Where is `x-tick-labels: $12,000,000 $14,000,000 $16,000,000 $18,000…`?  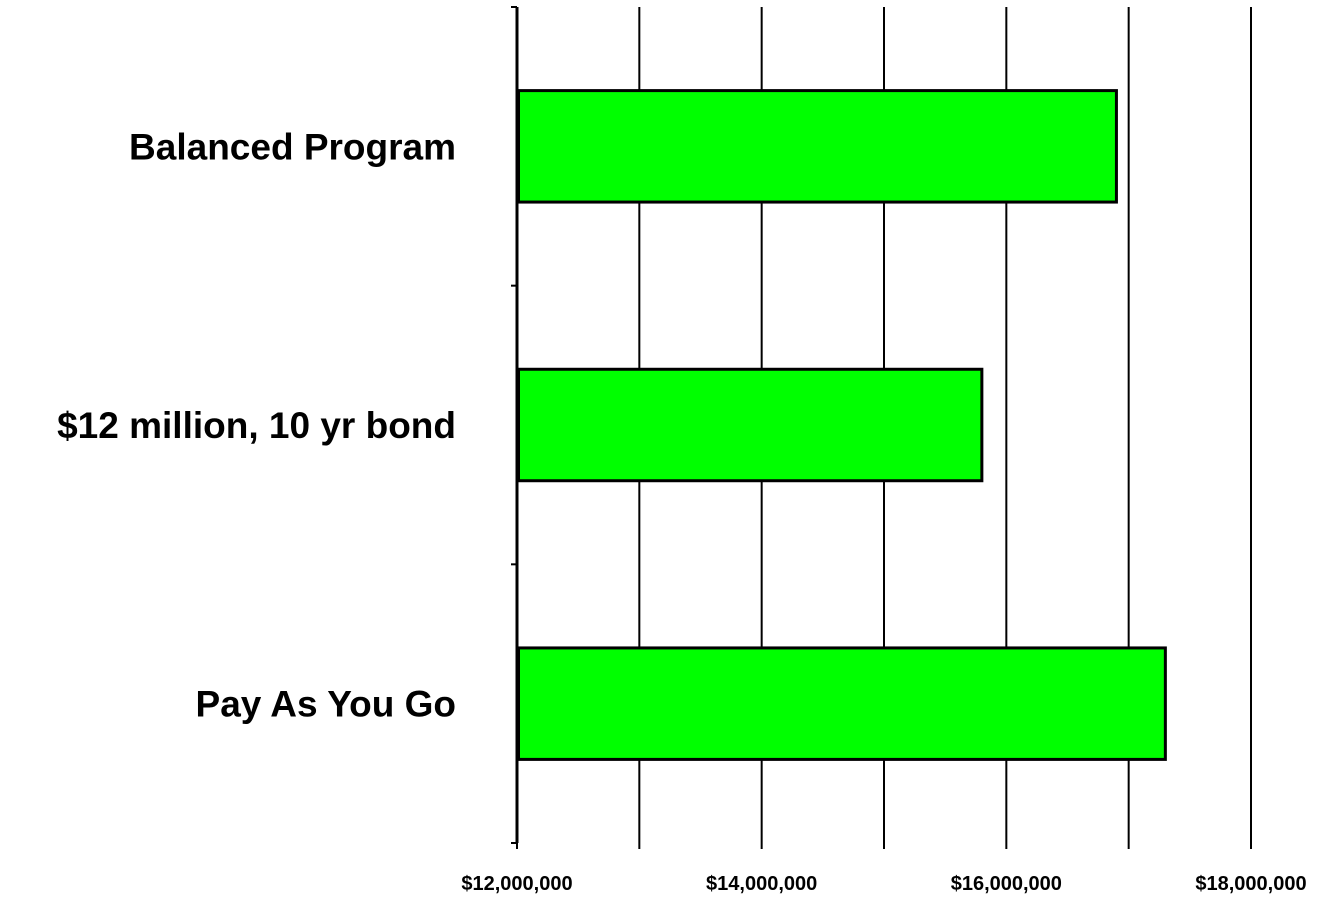 x-tick-labels: $12,000,000 $14,000,000 $16,000,000 $18,000… is located at coordinates (883, 884).